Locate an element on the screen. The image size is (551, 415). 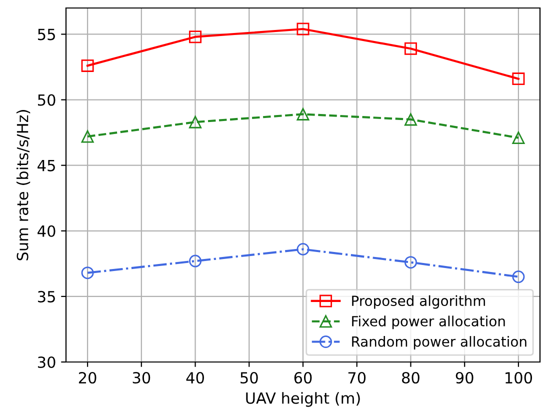
y-tick-label: 45 is located at coordinates (46, 166).